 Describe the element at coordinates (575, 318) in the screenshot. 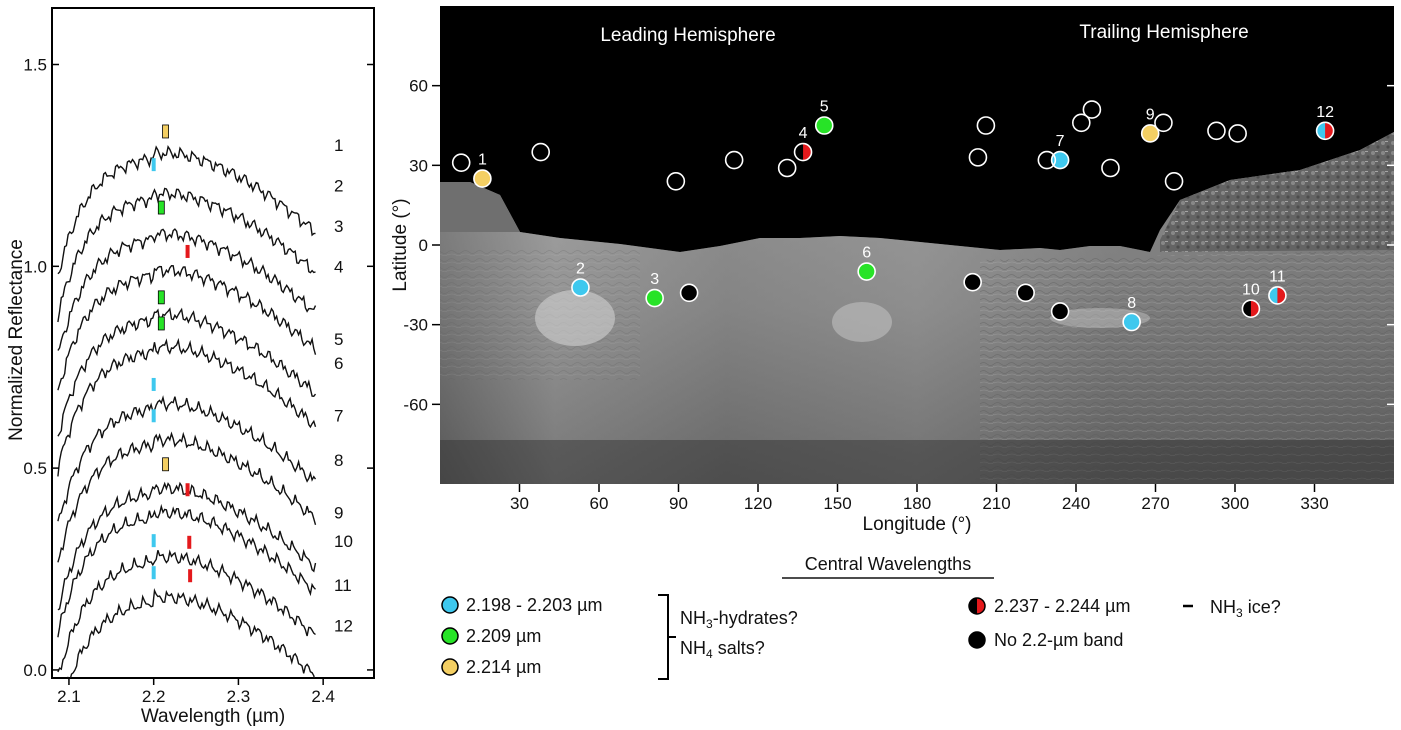

I see `map-bright-spot` at that location.